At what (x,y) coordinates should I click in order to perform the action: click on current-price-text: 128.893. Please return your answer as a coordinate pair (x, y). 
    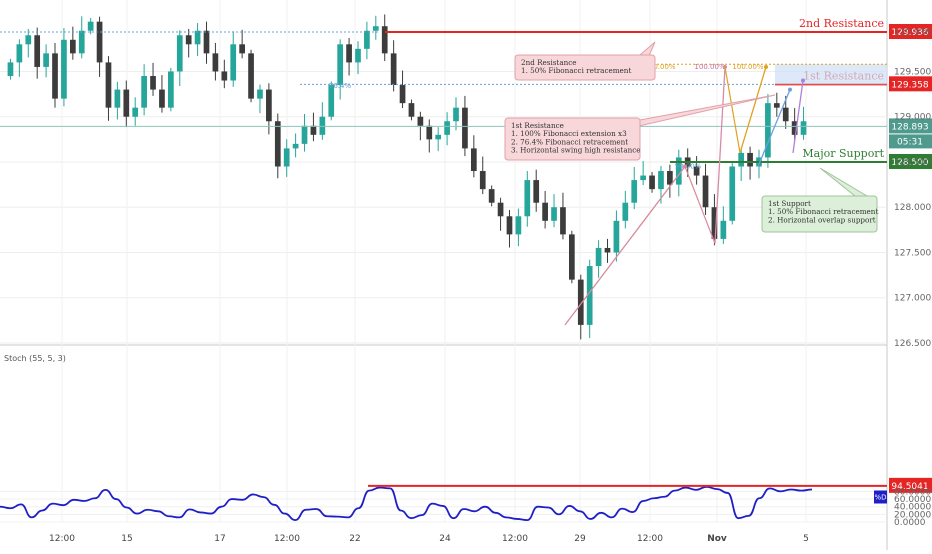
    Looking at the image, I should click on (909, 127).